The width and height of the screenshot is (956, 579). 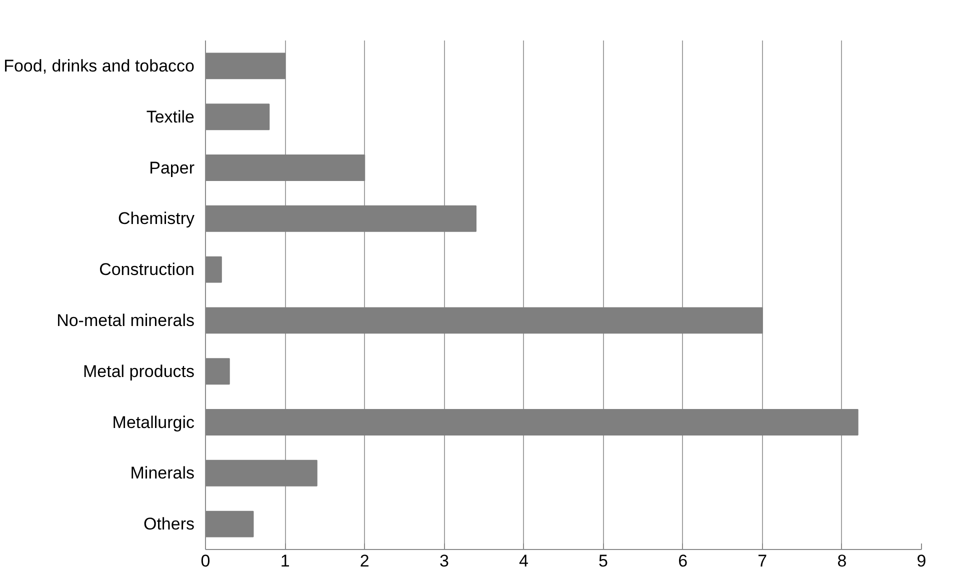 What do you see at coordinates (153, 422) in the screenshot?
I see `y-tick-label: Metallurgic` at bounding box center [153, 422].